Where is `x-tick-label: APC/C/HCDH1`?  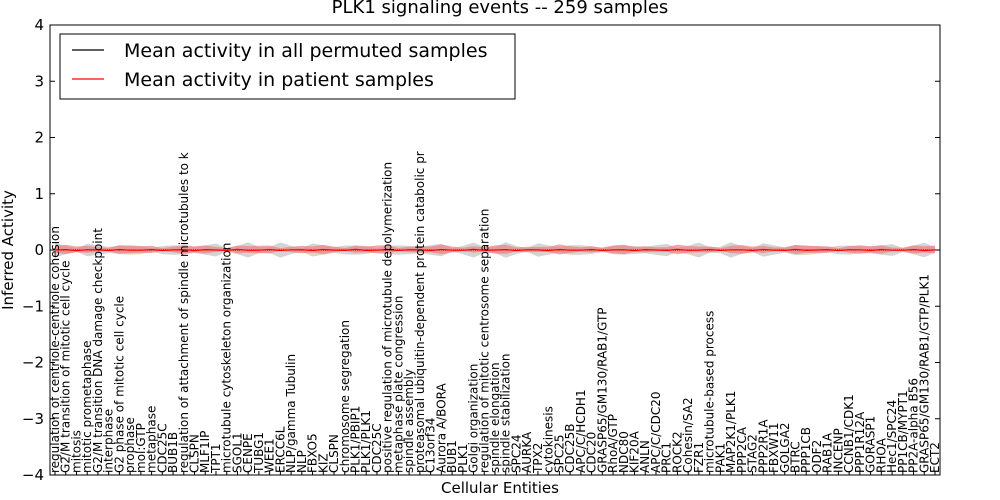 x-tick-label: APC/C/HCDH1 is located at coordinates (581, 431).